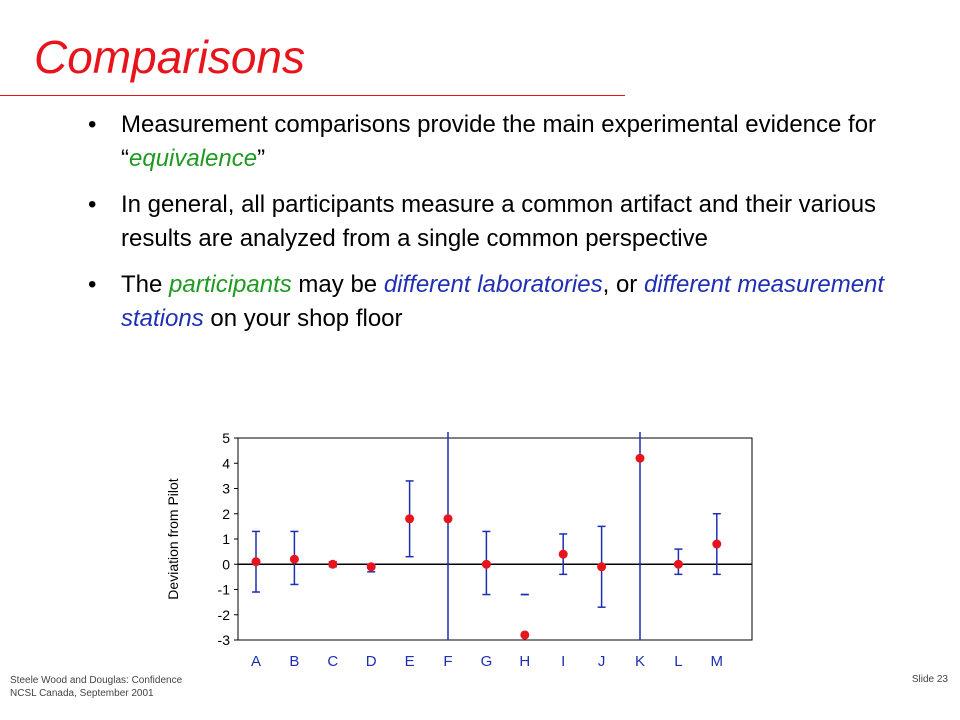 This screenshot has height=720, width=960. Describe the element at coordinates (230, 284) in the screenshot. I see `bullet-highlight: participants` at that location.